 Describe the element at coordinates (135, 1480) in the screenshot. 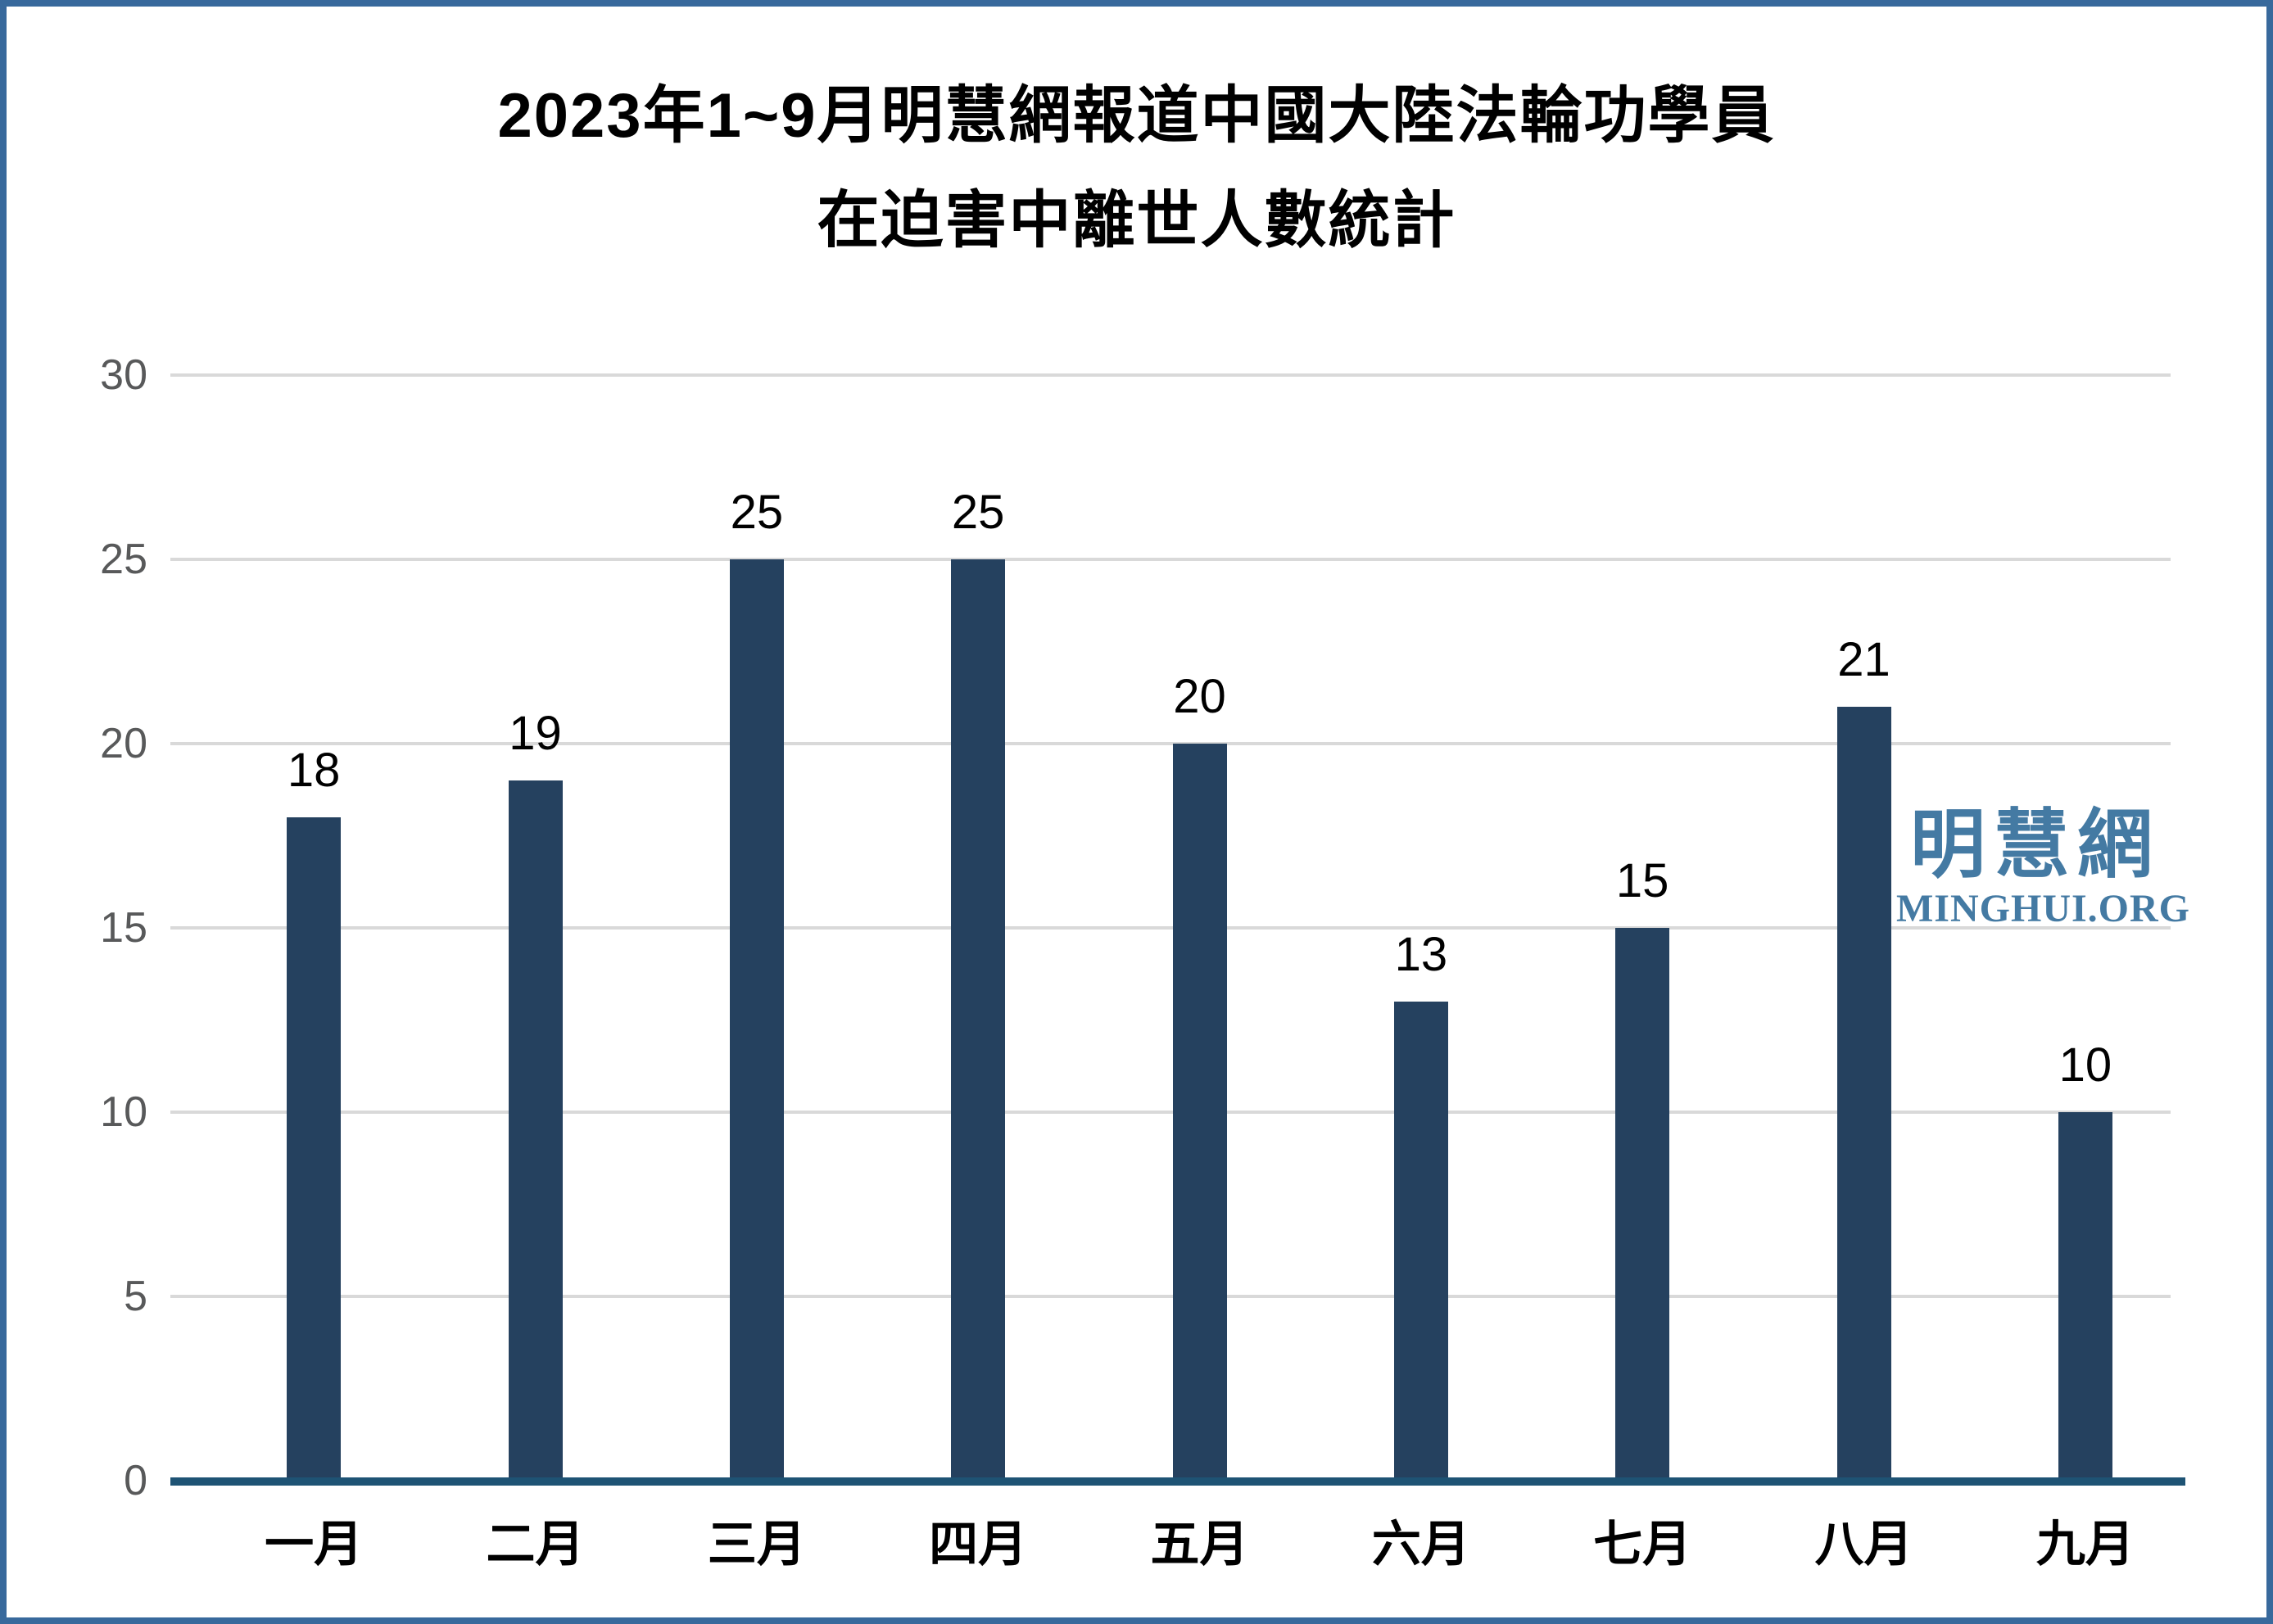

I see `y-axis-tick-label: 0` at that location.